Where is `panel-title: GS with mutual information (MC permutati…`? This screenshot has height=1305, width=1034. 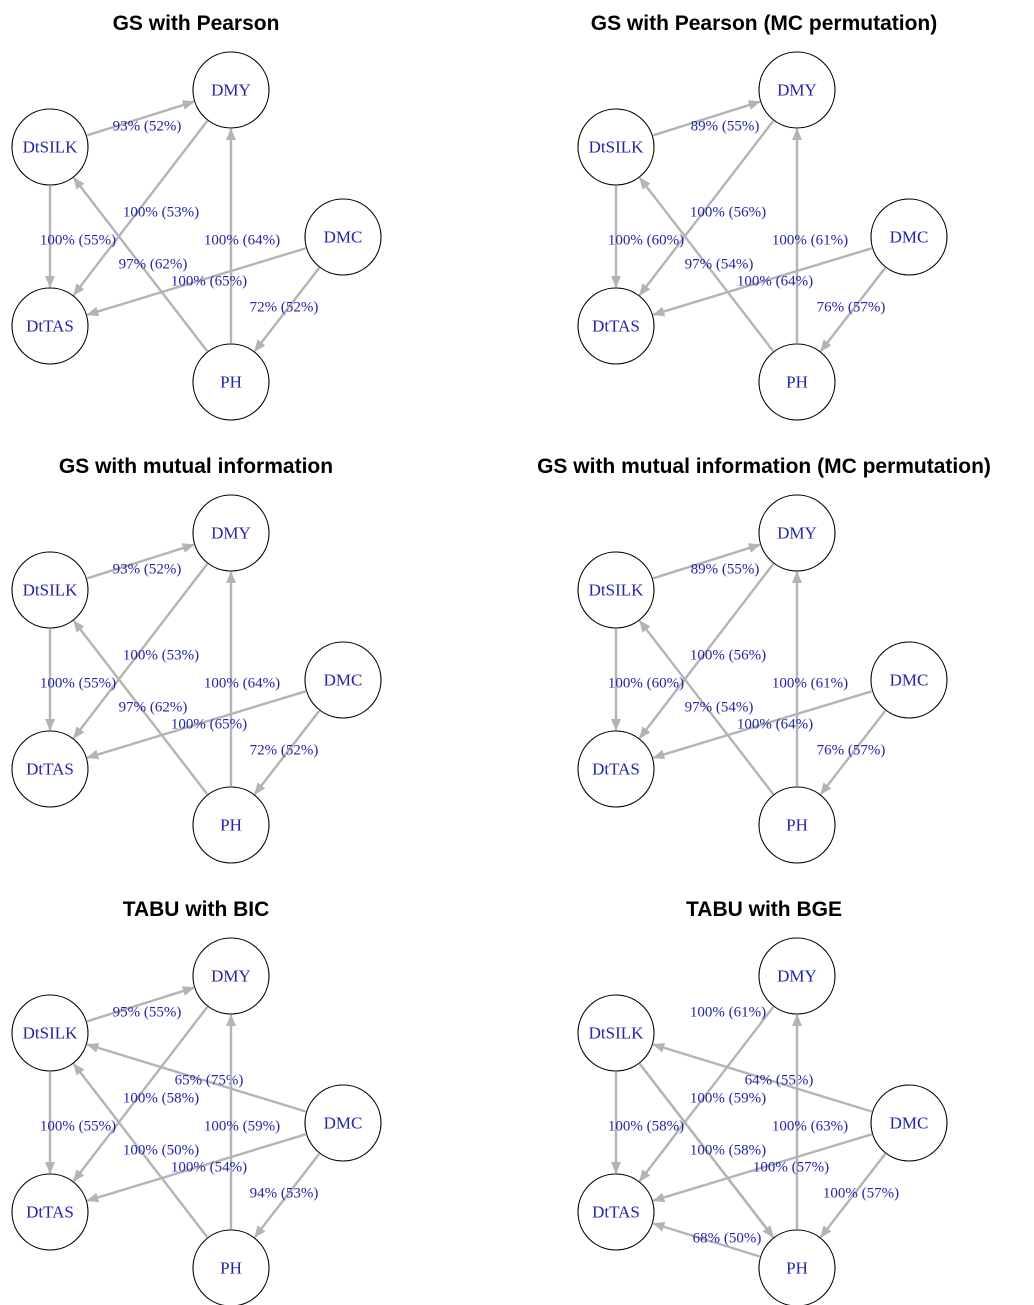
panel-title: GS with mutual information (MC permutati… is located at coordinates (764, 466).